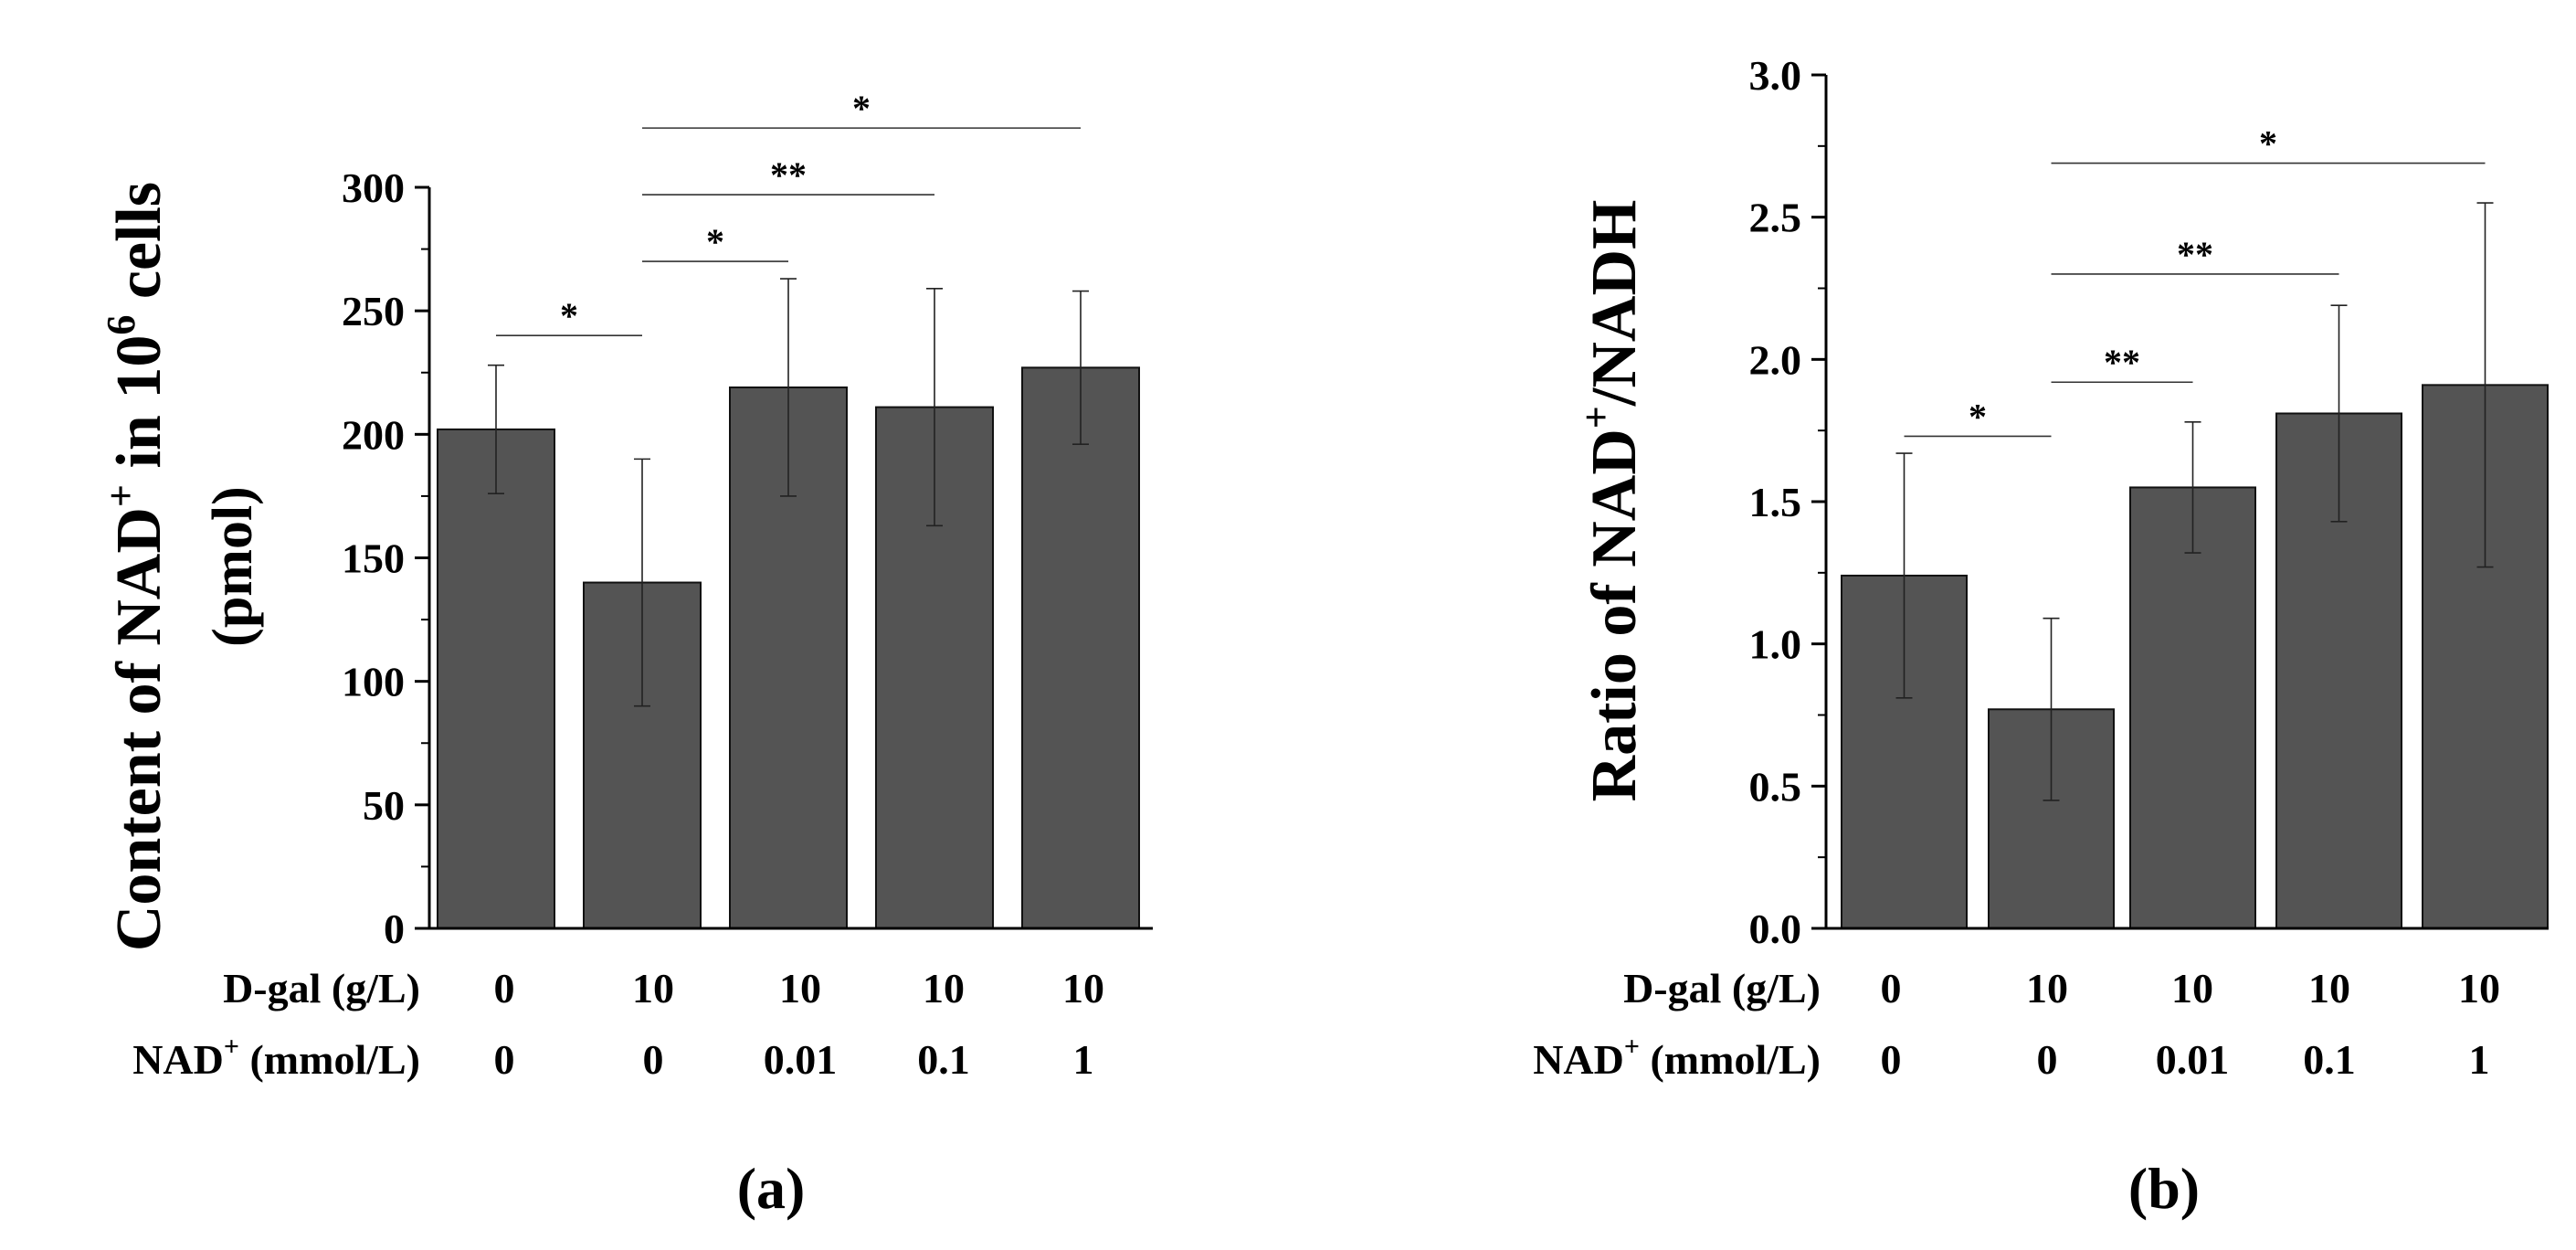 The image size is (2576, 1250). What do you see at coordinates (139, 248) in the screenshot?
I see `y-axis-title-text: cells` at bounding box center [139, 248].